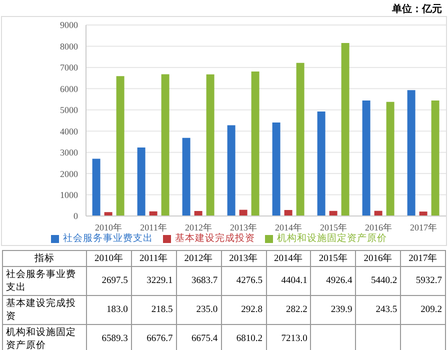 Image resolution: width=448 pixels, height=350 pixels. I want to click on x-tick-label: 2015年, so click(333, 227).